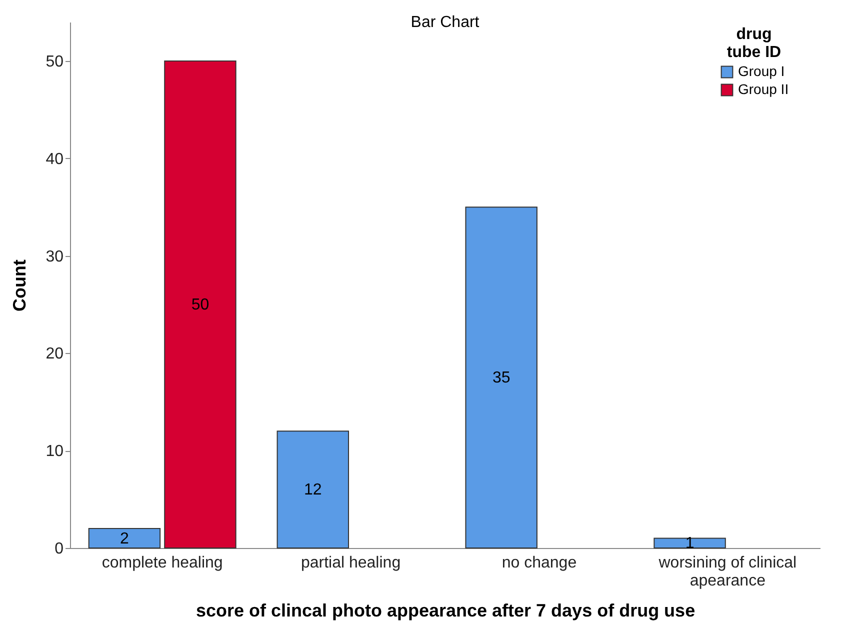 This screenshot has height=635, width=864. Describe the element at coordinates (55, 257) in the screenshot. I see `y-tick-label: 30` at that location.